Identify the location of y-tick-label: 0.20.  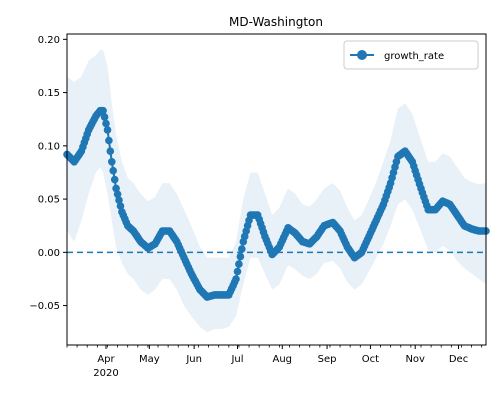
(49, 40).